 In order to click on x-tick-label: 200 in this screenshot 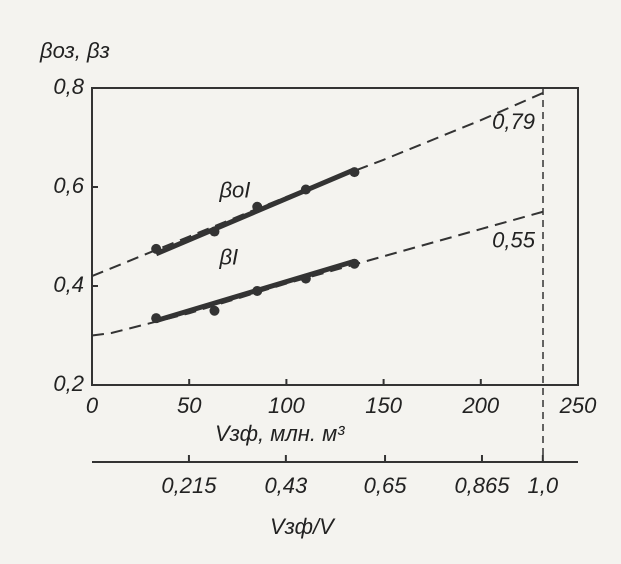, I will do `click(480, 405)`.